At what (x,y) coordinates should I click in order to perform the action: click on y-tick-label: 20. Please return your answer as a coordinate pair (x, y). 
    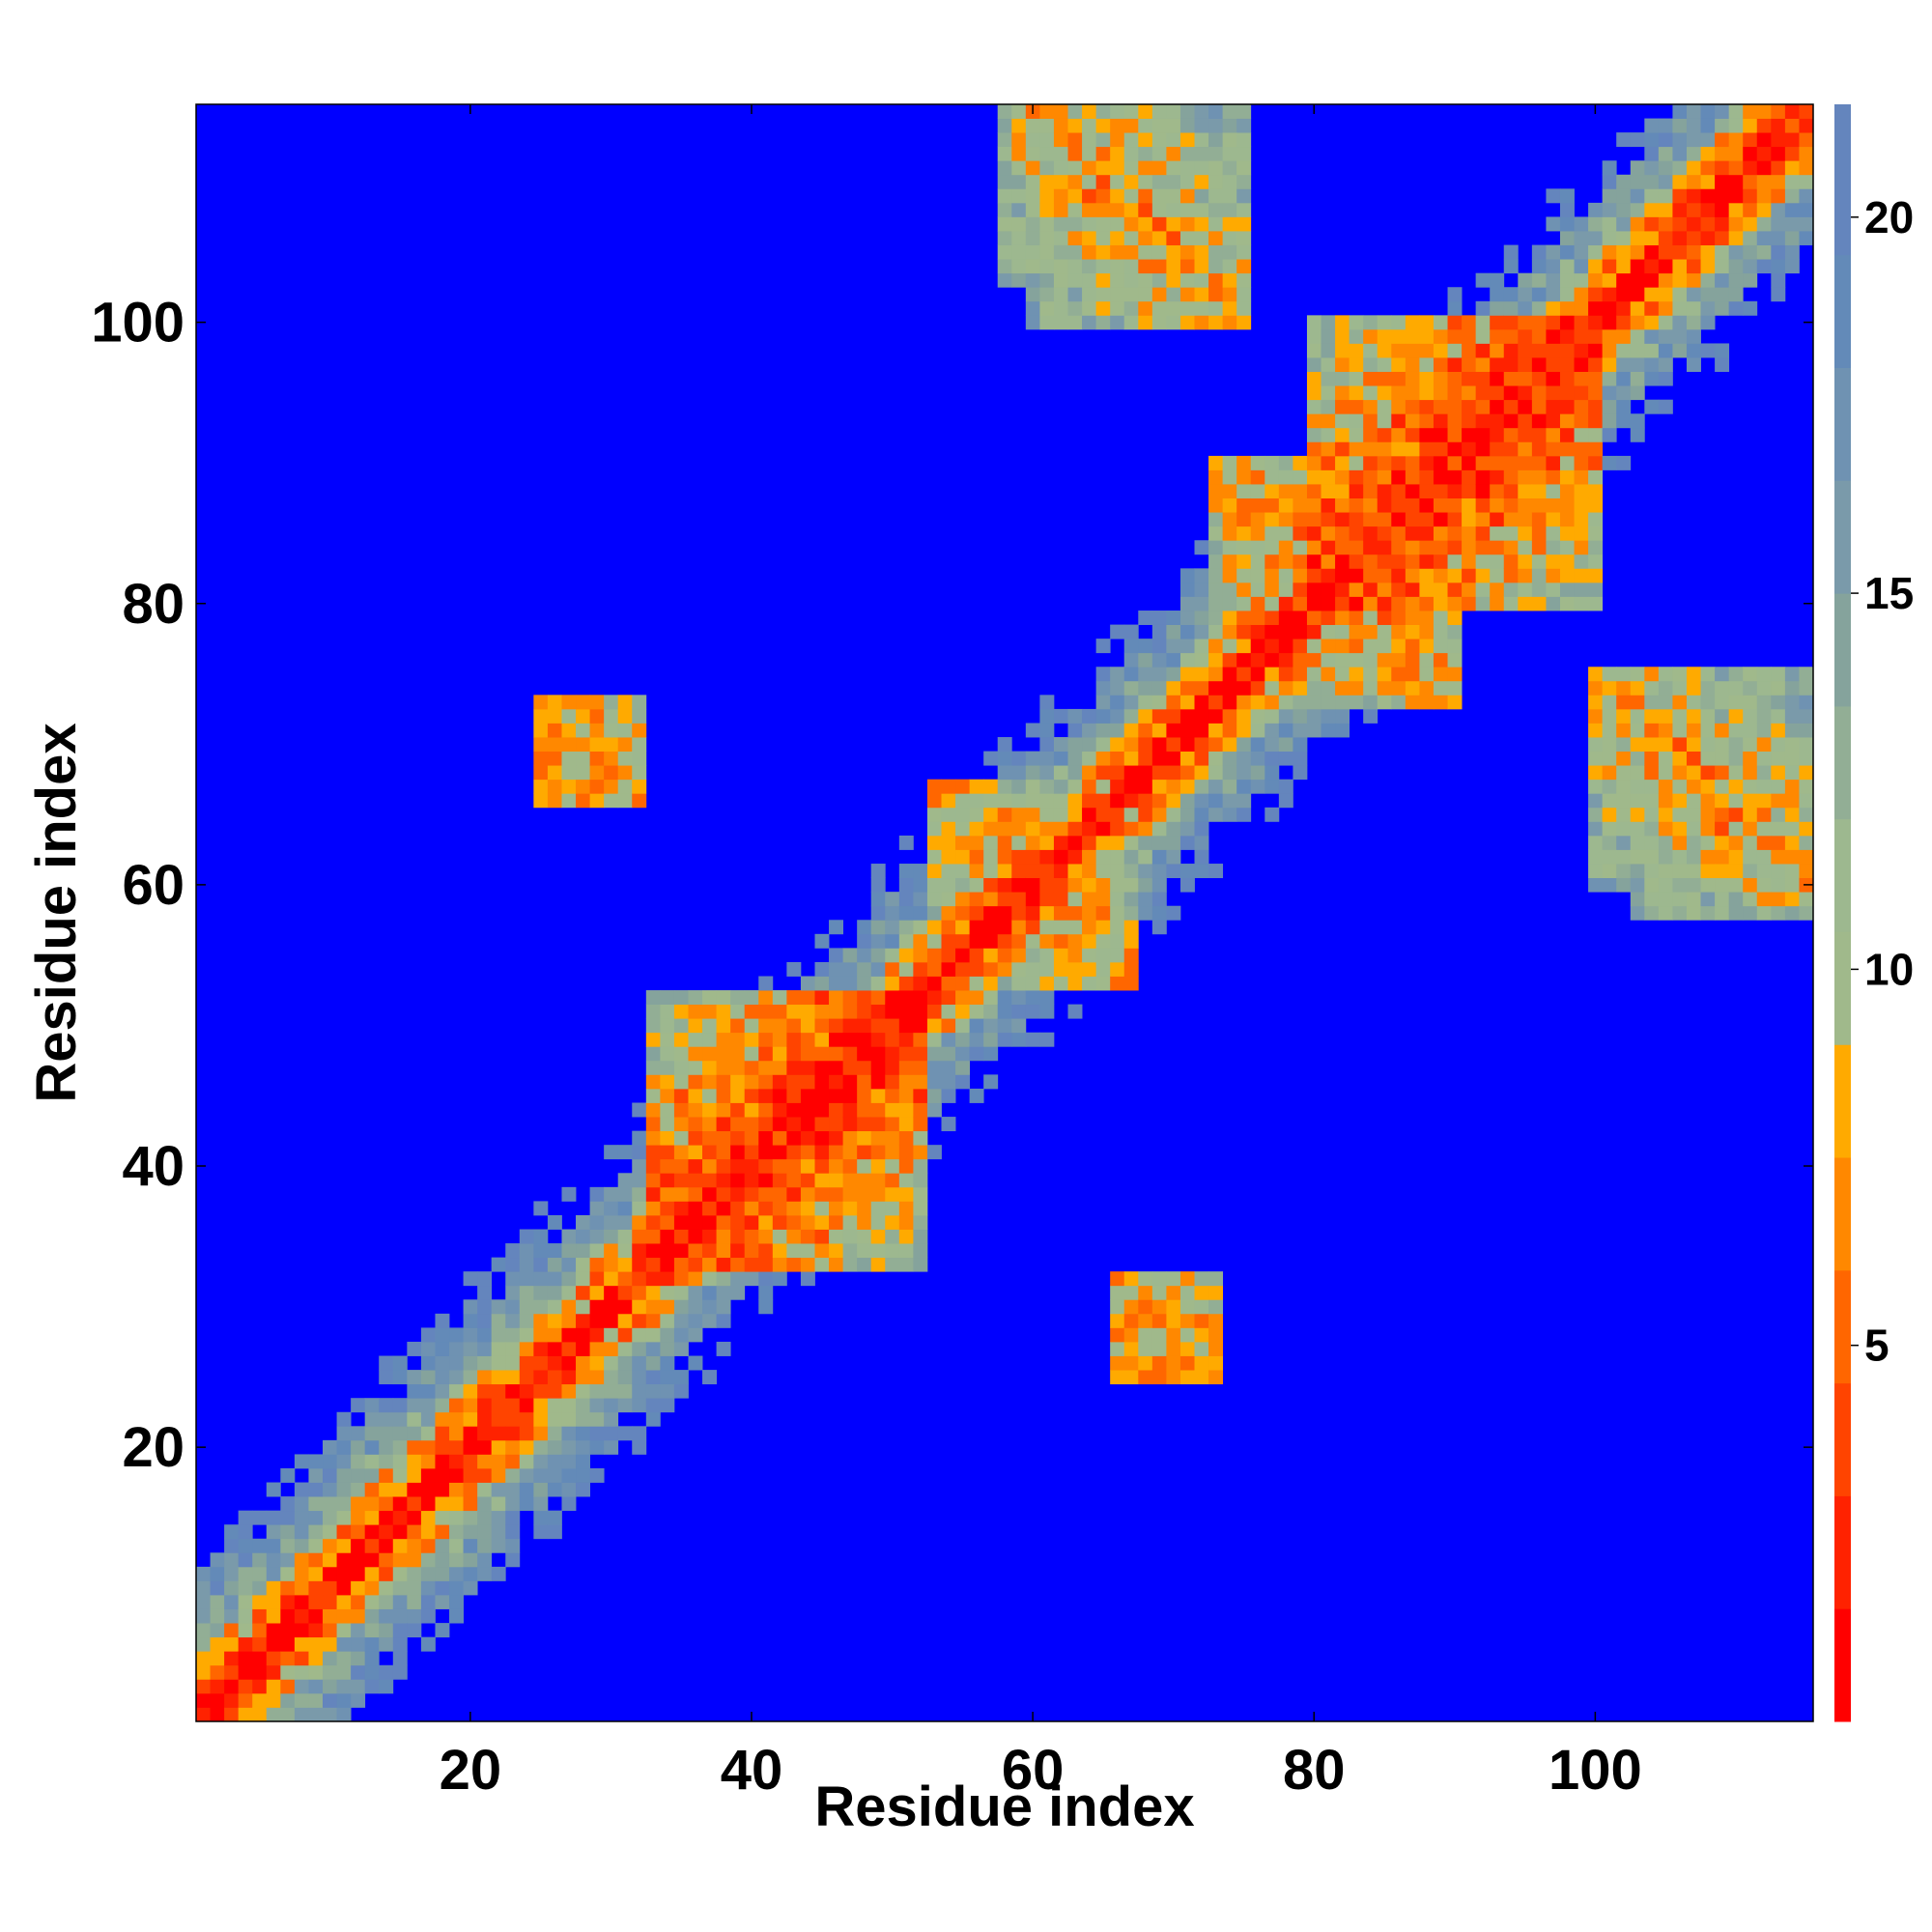
    Looking at the image, I should click on (153, 1447).